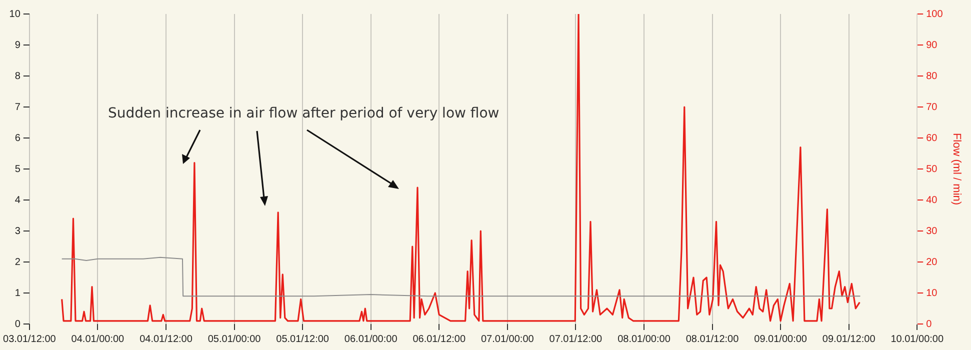  Describe the element at coordinates (166, 339) in the screenshot. I see `x-tick-label: 04.01/12:00` at that location.